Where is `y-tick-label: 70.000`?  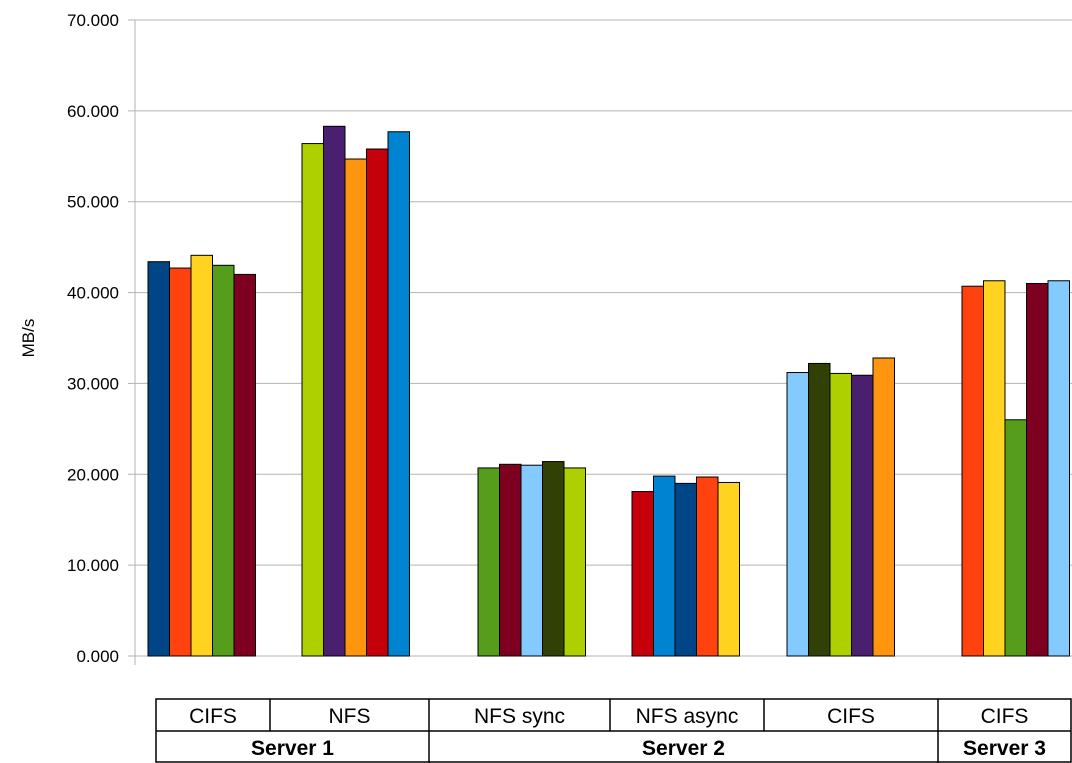
y-tick-label: 70.000 is located at coordinates (93, 20).